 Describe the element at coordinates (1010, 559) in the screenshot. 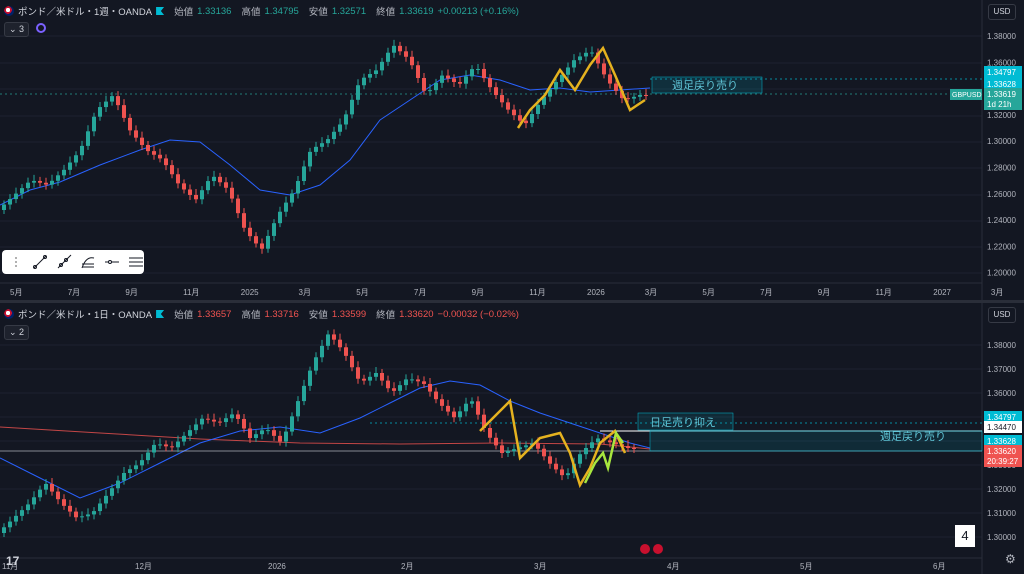

I see `settings-gear-icon: ⚙` at that location.